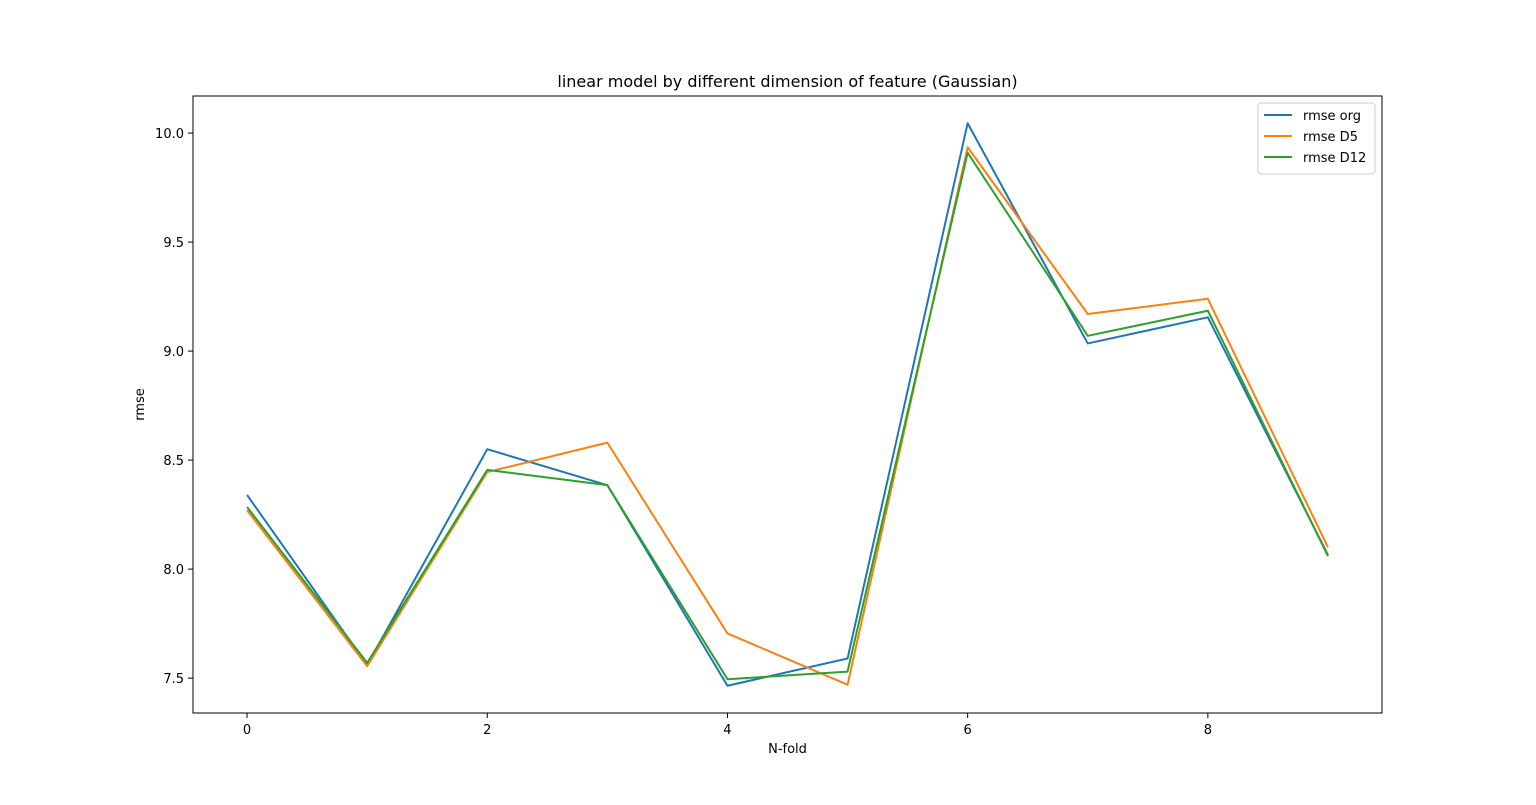  I want to click on y-tick-label: 10.0, so click(169, 134).